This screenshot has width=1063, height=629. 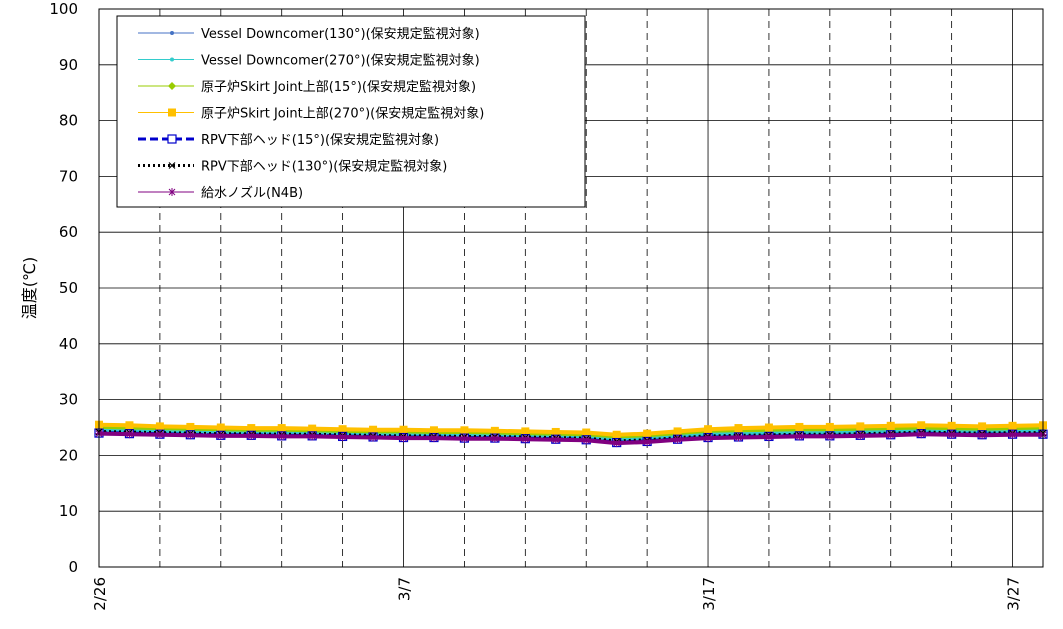 I want to click on legend-item: Vessel Downcomer(270°)(保安規定監視対象), so click(x=309, y=61).